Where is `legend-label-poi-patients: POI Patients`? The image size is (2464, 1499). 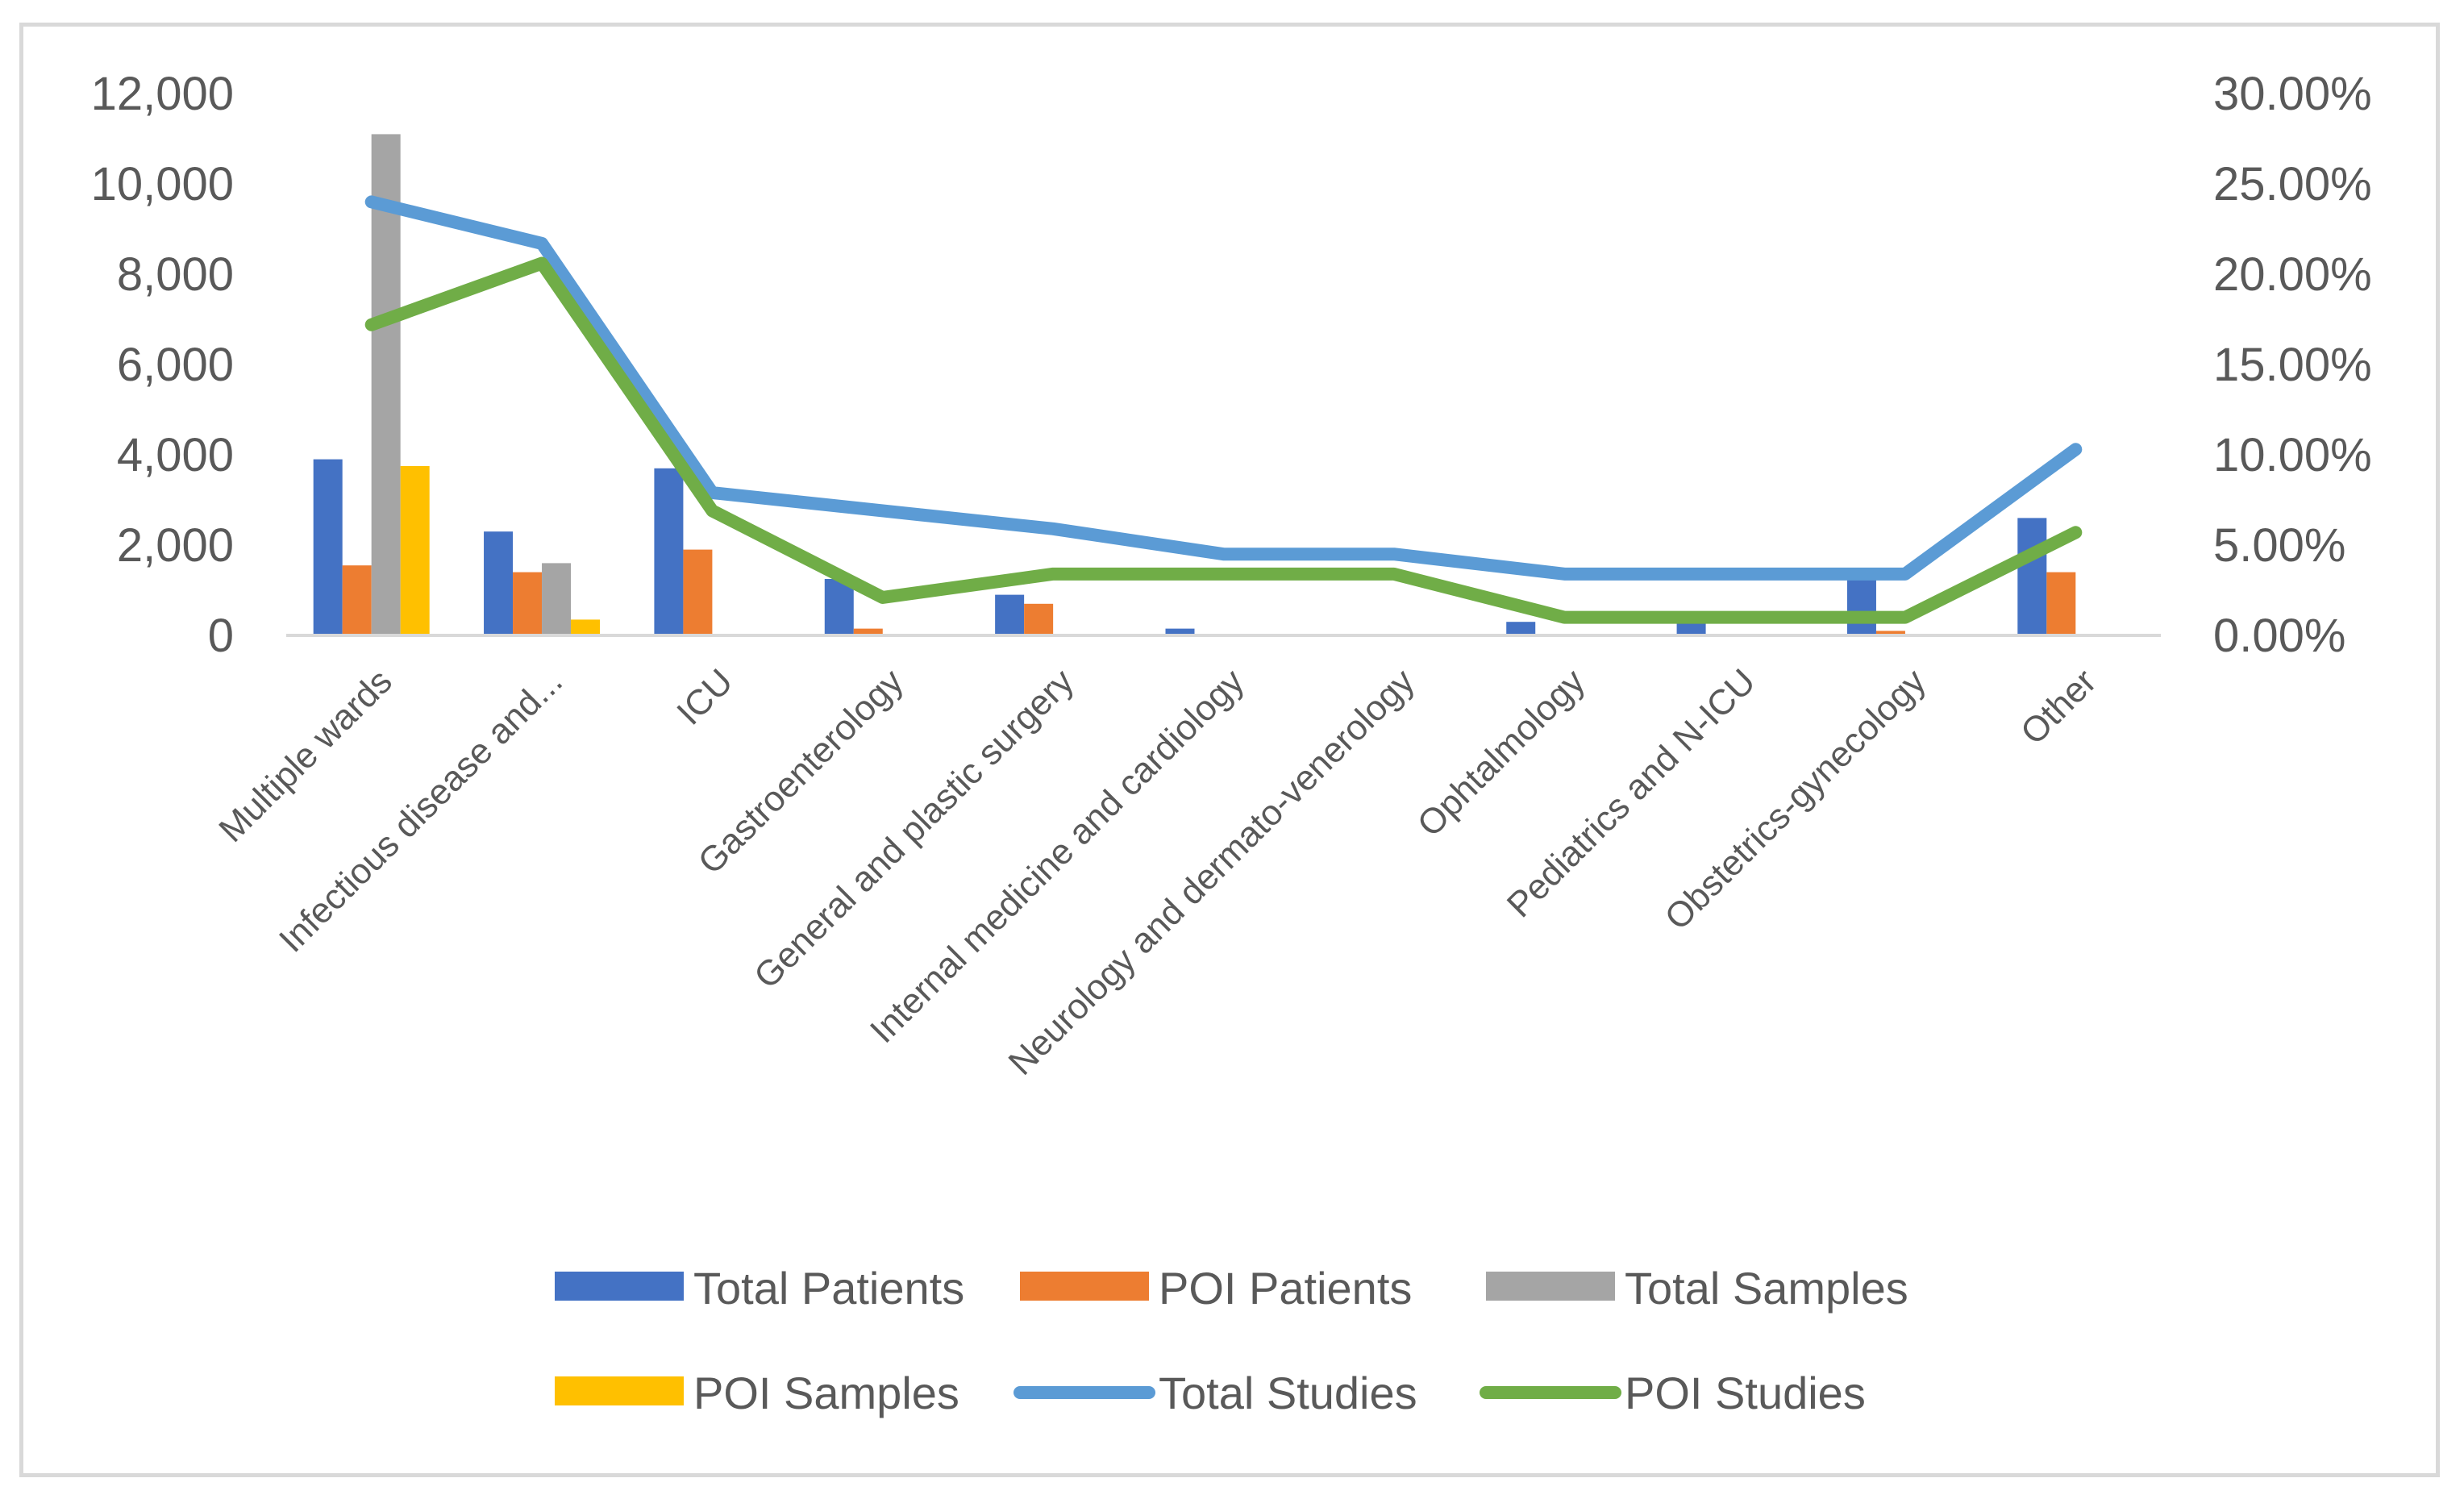
legend-label-poi-patients: POI Patients is located at coordinates (1285, 1288).